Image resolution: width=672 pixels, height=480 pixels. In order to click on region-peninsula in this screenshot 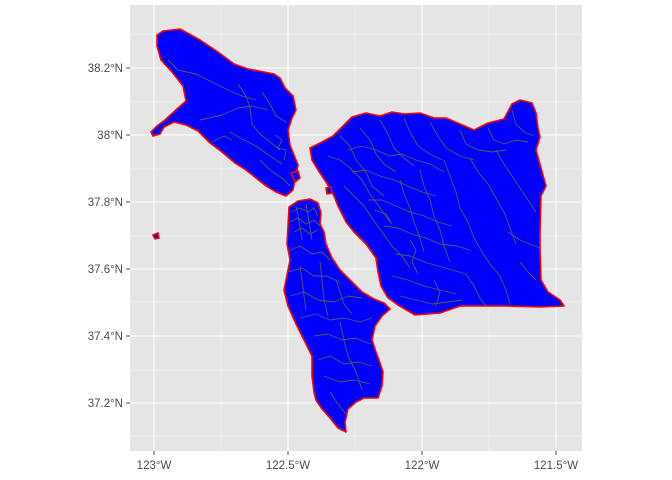, I will do `click(337, 315)`.